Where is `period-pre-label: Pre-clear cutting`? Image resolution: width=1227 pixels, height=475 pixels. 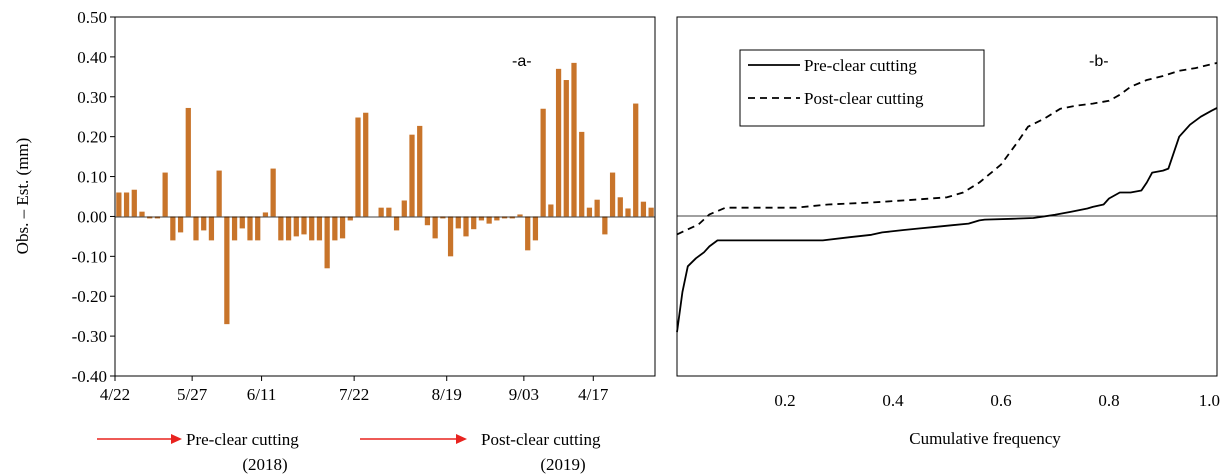 period-pre-label: Pre-clear cutting is located at coordinates (242, 439).